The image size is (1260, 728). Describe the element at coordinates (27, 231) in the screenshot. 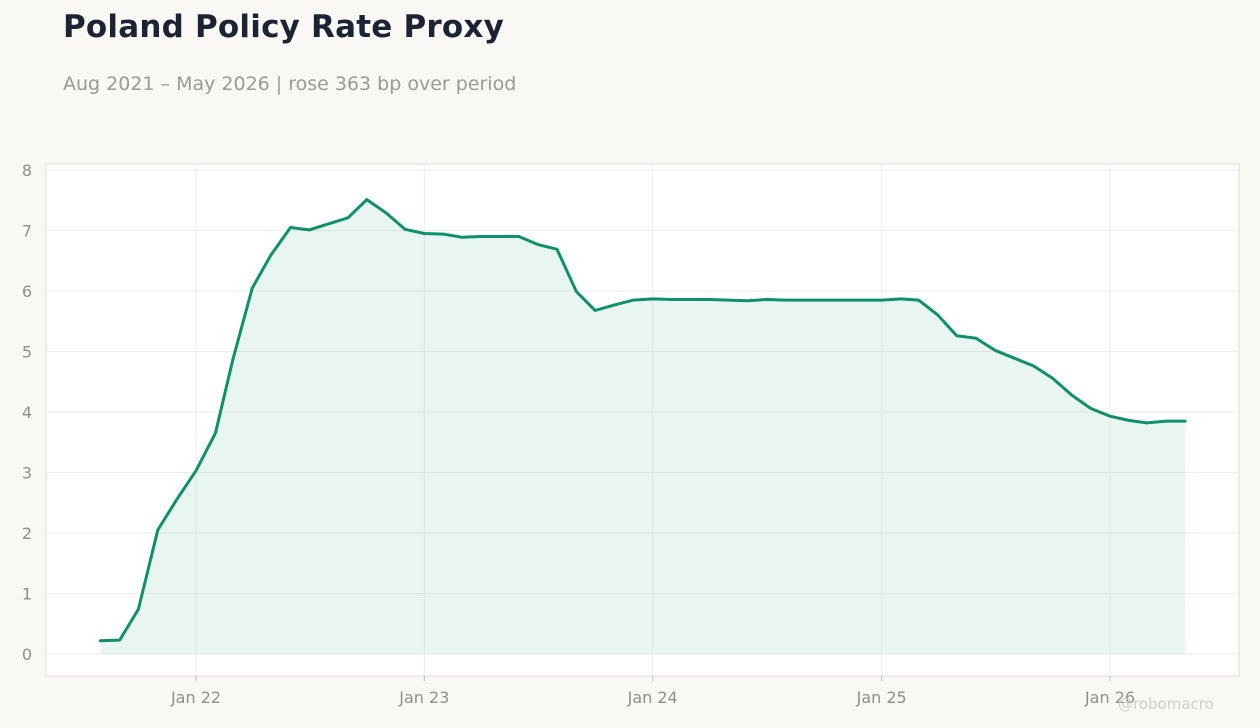

I see `y-tick-label: 7` at that location.